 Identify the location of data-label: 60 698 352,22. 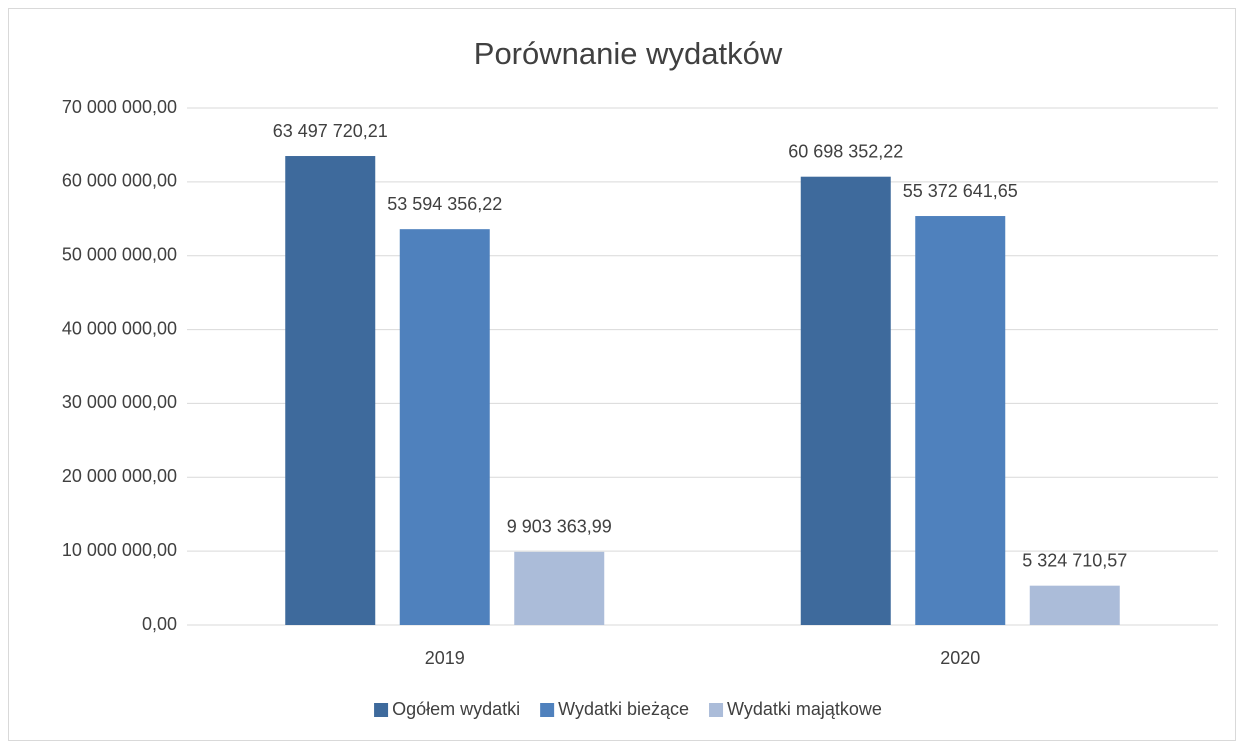
(845, 151).